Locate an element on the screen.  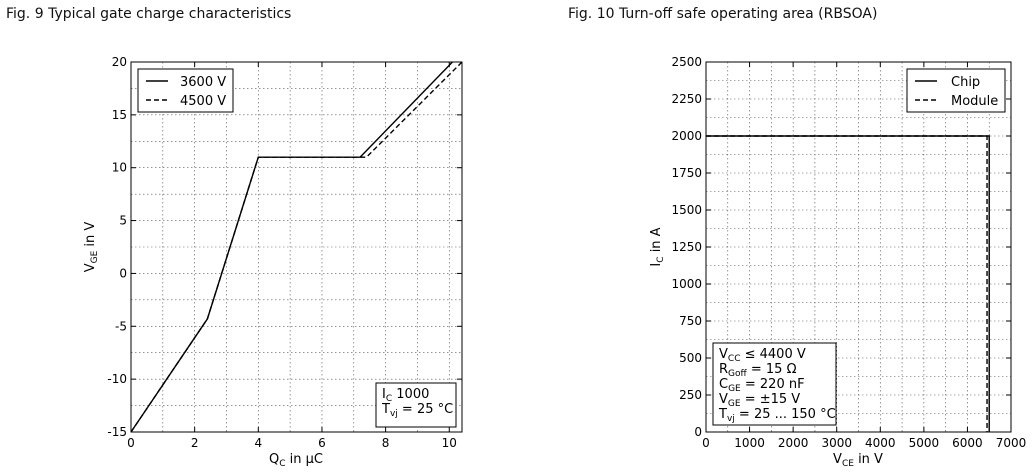
annotation-line: Tvj = 25 °C is located at coordinates (417, 410).